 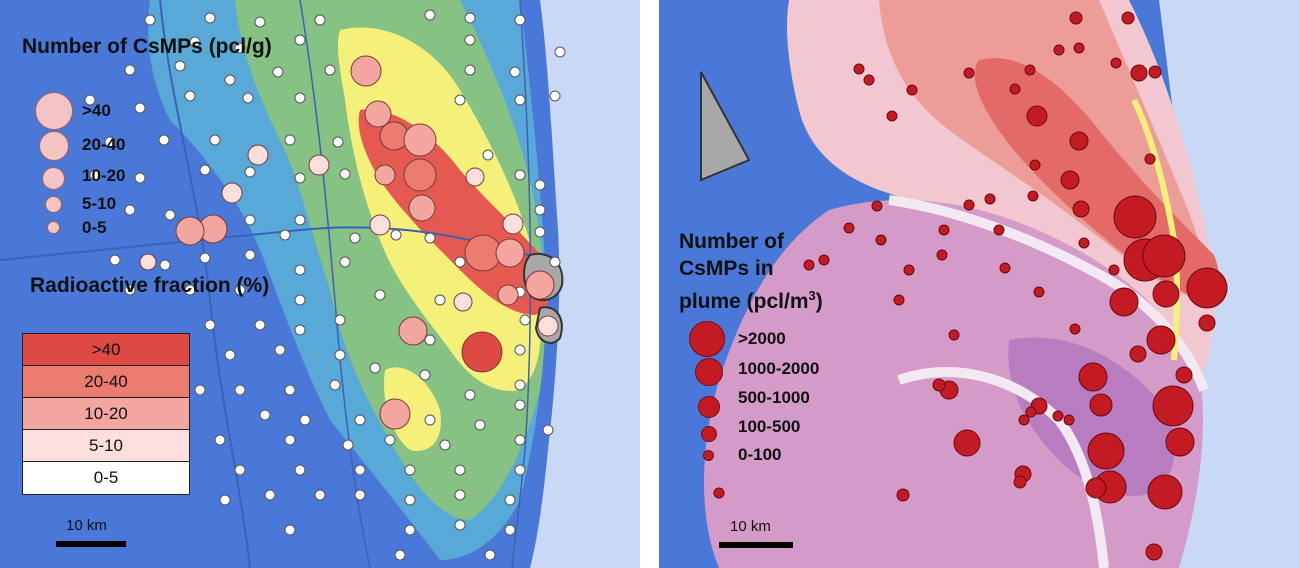 What do you see at coordinates (1048, 293) in the screenshot?
I see `plume-band` at bounding box center [1048, 293].